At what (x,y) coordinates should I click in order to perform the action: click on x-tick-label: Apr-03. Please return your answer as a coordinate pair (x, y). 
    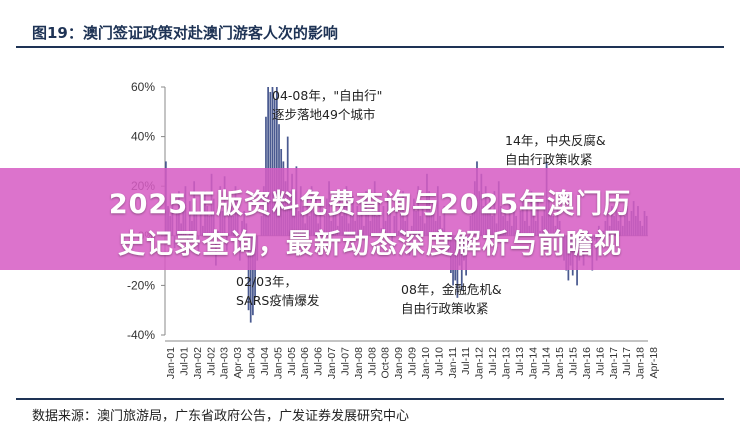
    Looking at the image, I should click on (238, 363).